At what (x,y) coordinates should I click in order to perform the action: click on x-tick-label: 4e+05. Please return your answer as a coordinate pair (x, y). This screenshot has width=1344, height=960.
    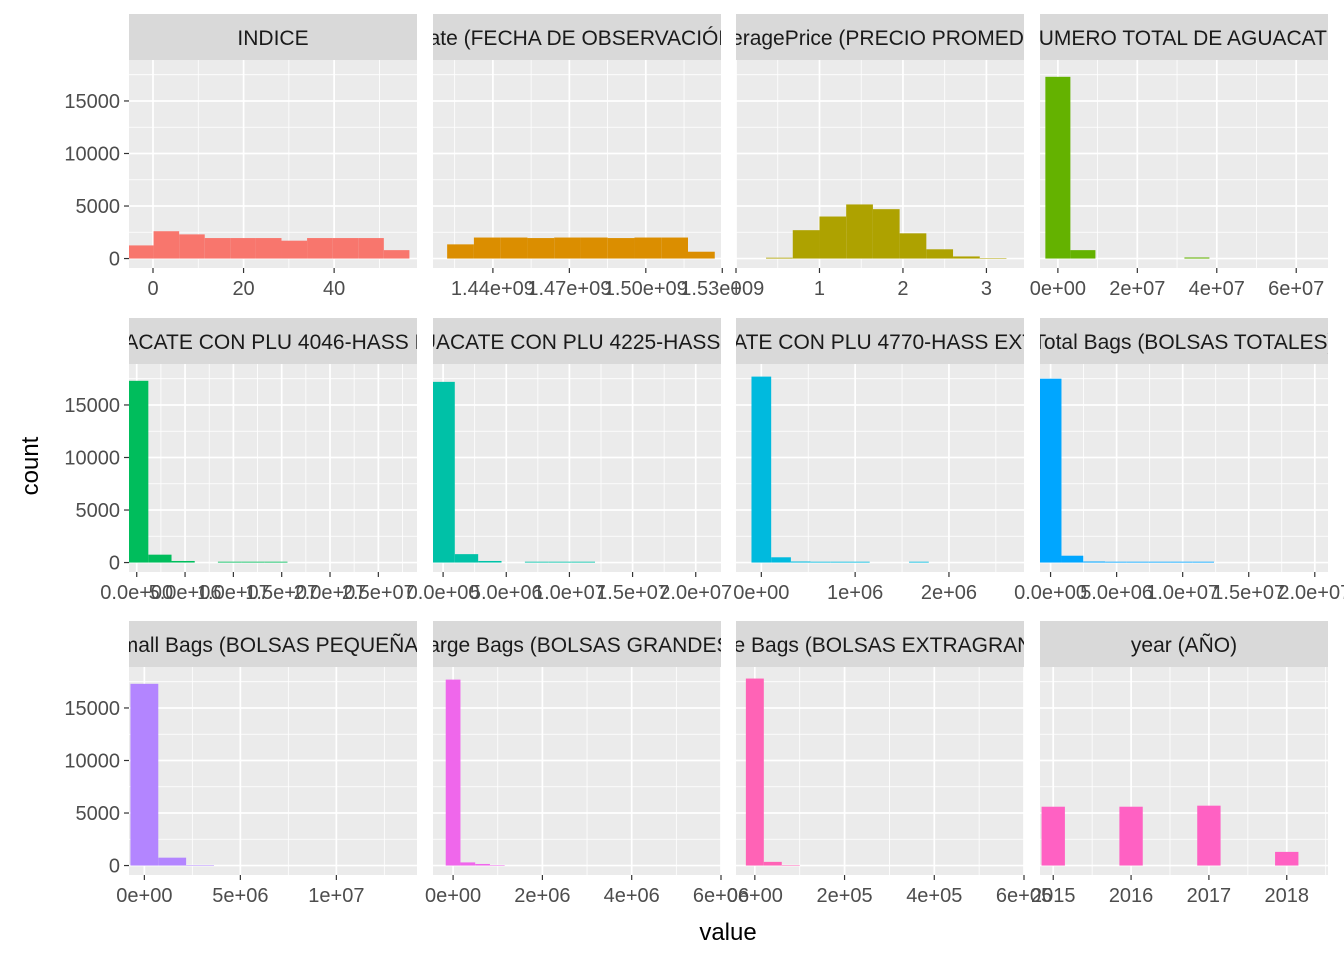
    Looking at the image, I should click on (934, 896).